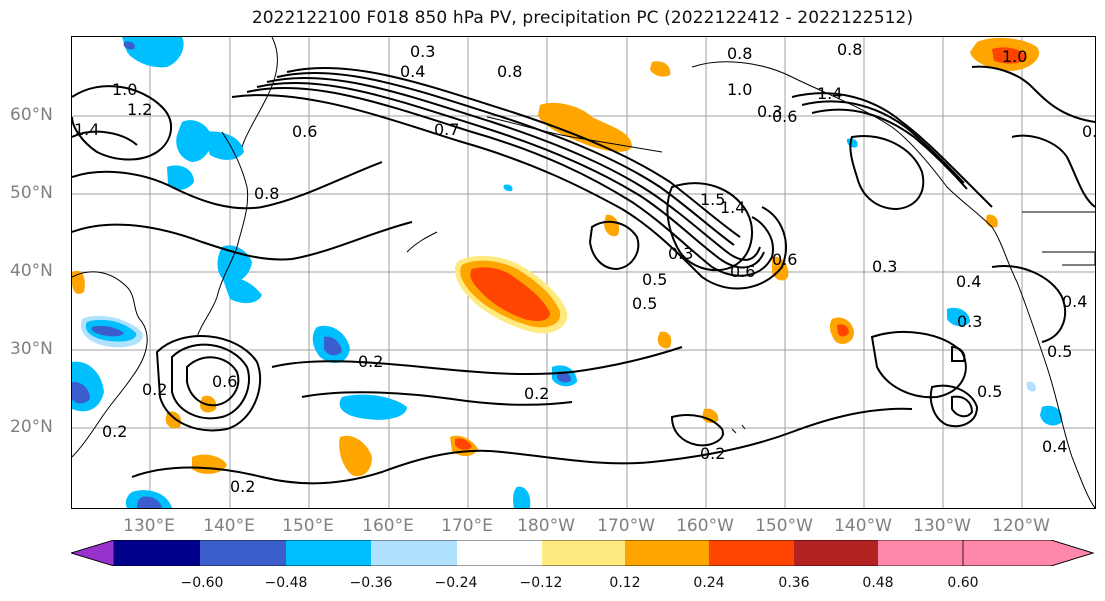 The width and height of the screenshot is (1105, 601). I want to click on lon-label: 140°E, so click(229, 526).